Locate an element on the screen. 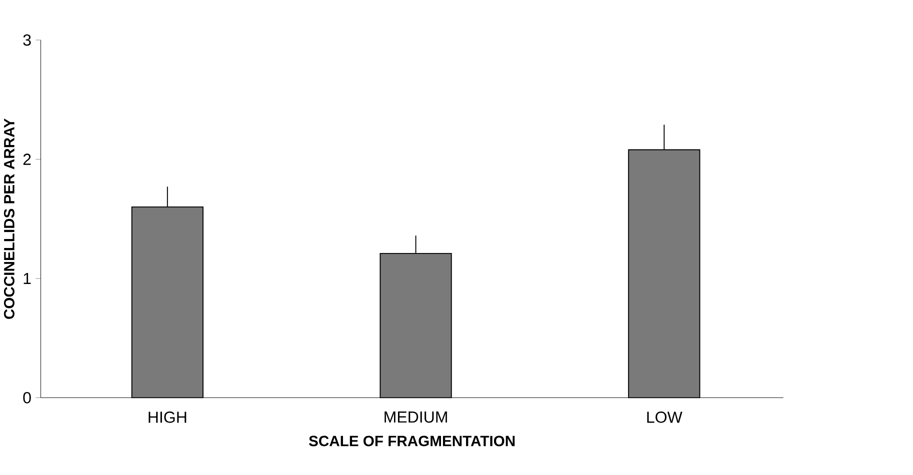  x-tick-label: HIGH is located at coordinates (167, 417).